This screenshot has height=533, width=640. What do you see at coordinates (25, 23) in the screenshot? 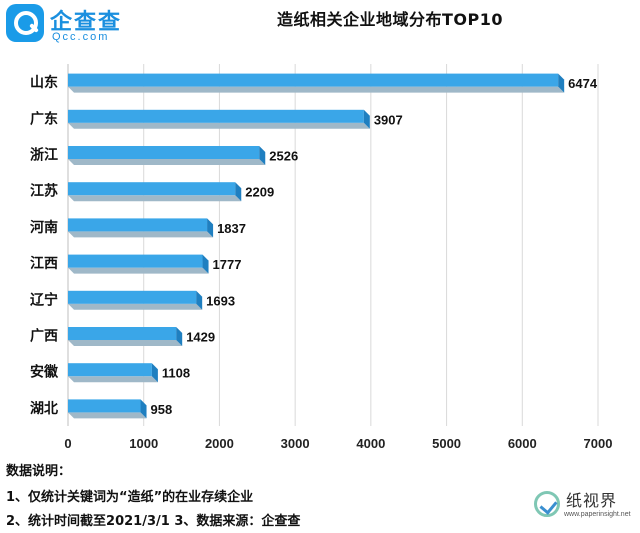
I see `magnifier-logo-icon` at bounding box center [25, 23].